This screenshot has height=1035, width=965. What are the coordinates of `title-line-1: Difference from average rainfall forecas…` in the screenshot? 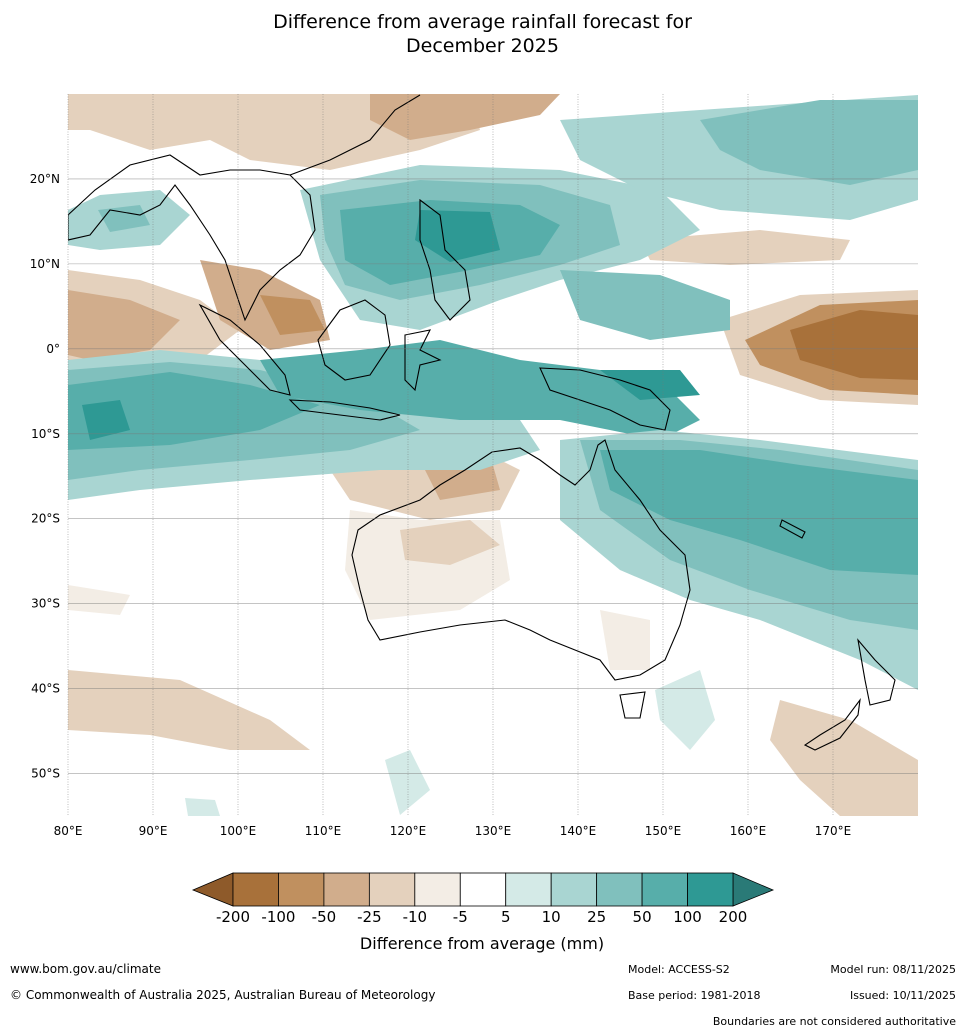 It's located at (482, 22).